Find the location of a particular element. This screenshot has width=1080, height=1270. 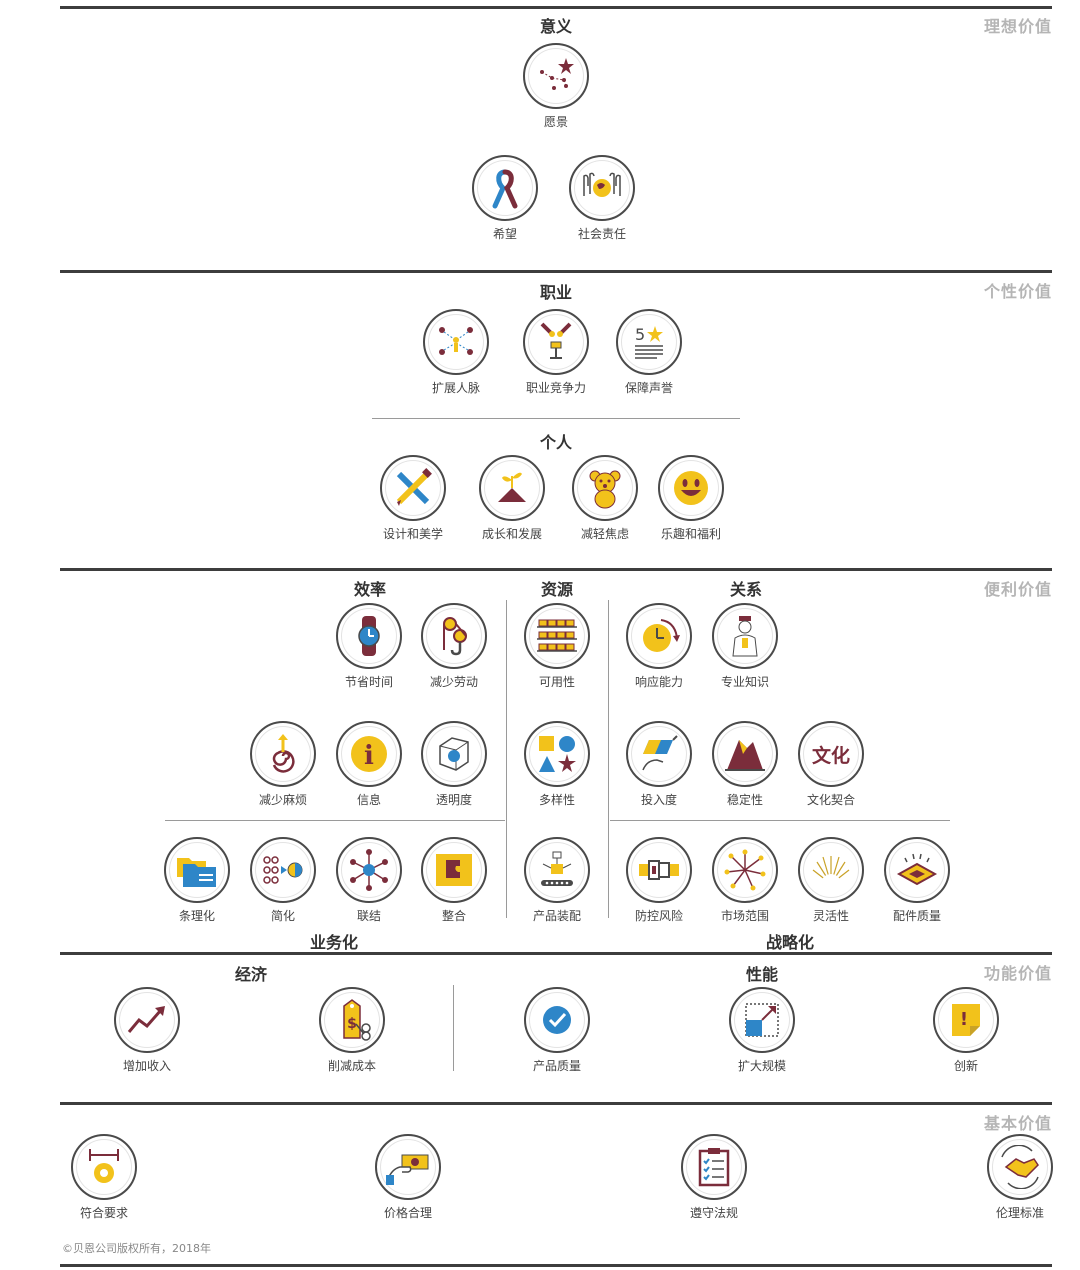

bottom-divider is located at coordinates (556, 1265).